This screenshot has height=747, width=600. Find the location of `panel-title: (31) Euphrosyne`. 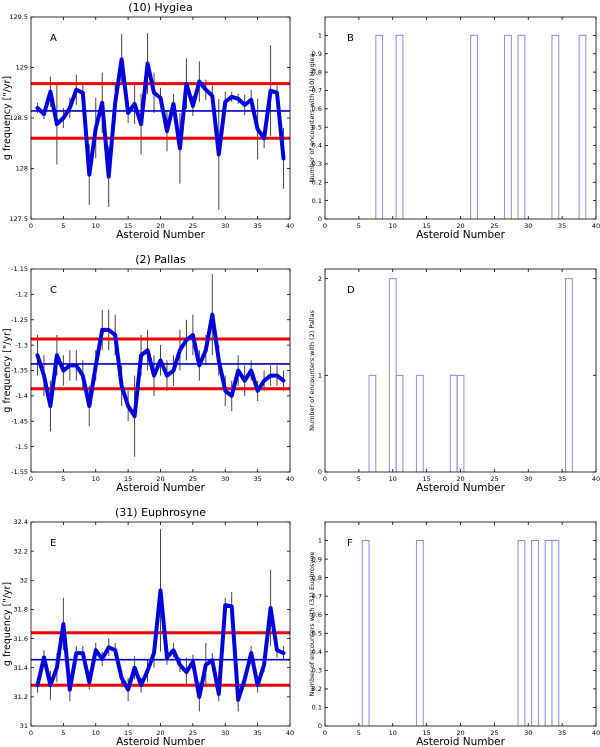

panel-title: (31) Euphrosyne is located at coordinates (160, 512).